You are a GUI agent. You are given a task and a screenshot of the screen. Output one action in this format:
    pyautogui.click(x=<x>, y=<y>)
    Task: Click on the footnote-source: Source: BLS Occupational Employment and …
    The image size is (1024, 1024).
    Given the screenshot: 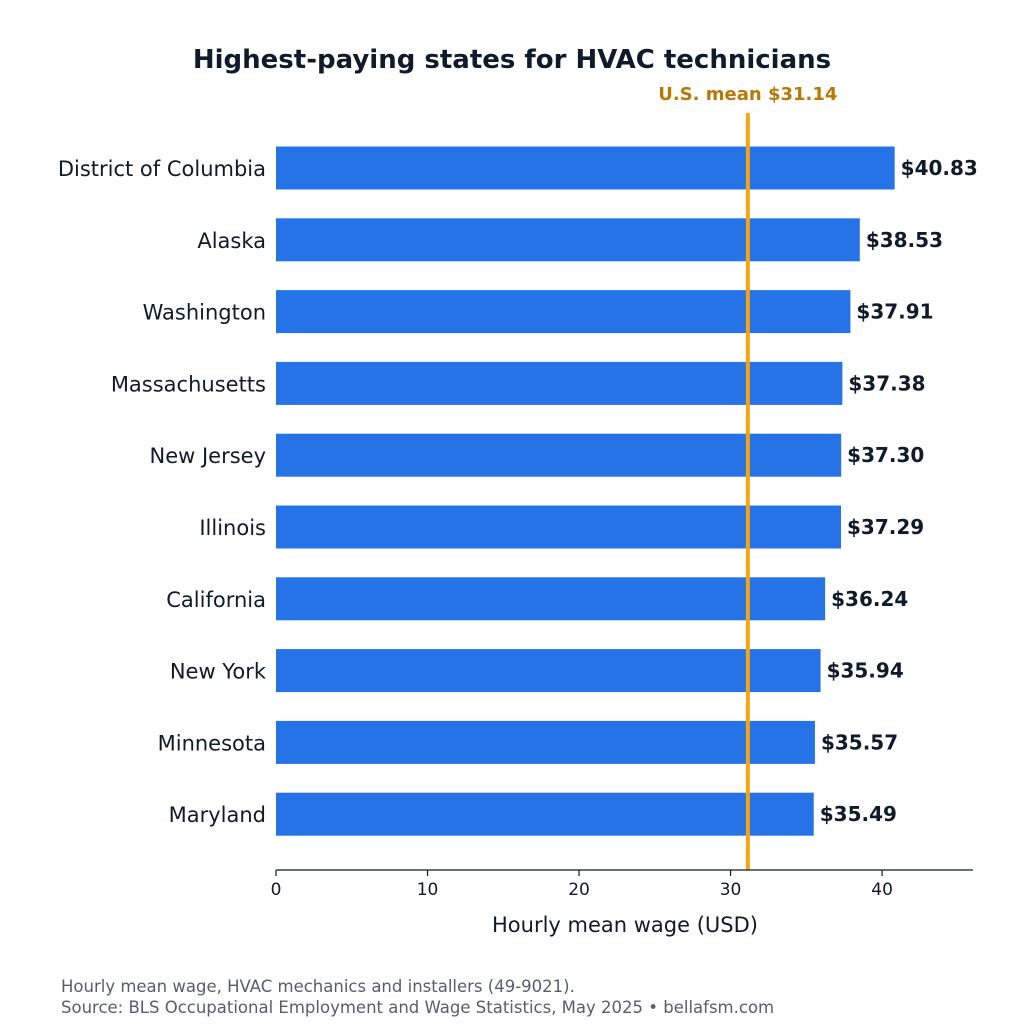 What is the action you would take?
    pyautogui.click(x=418, y=1007)
    